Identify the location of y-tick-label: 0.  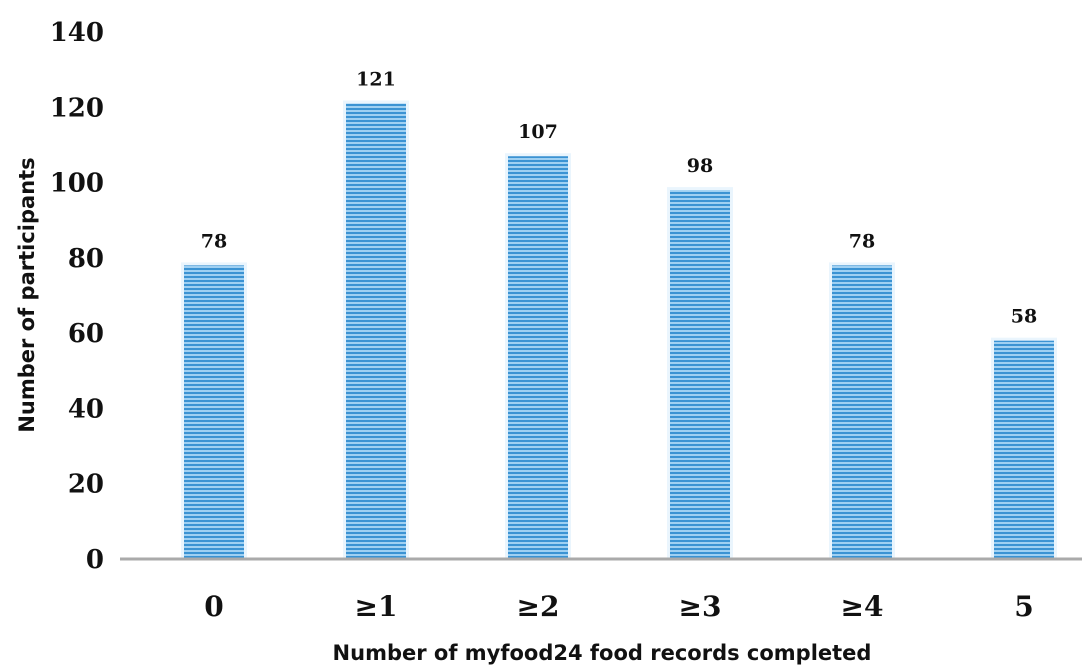
(95, 560).